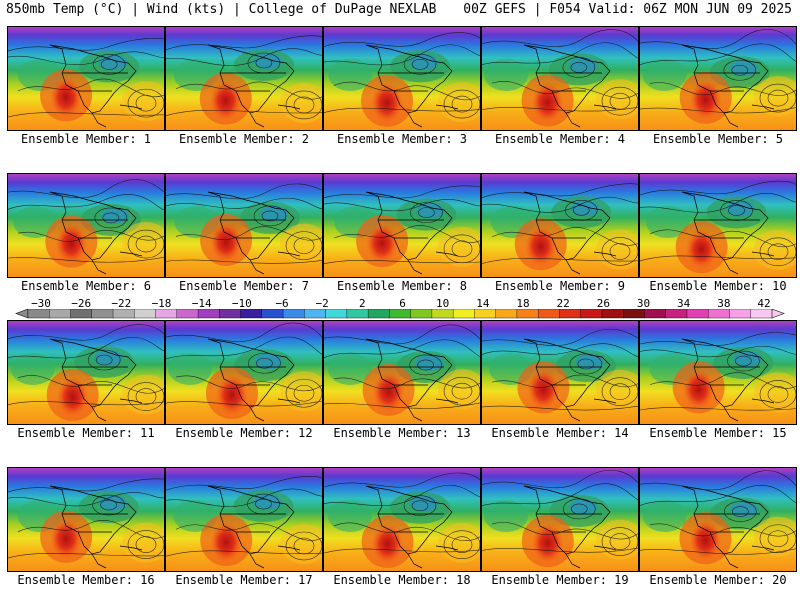  I want to click on ensemble-panel: Ensemble Member: 3, so click(402, 86).